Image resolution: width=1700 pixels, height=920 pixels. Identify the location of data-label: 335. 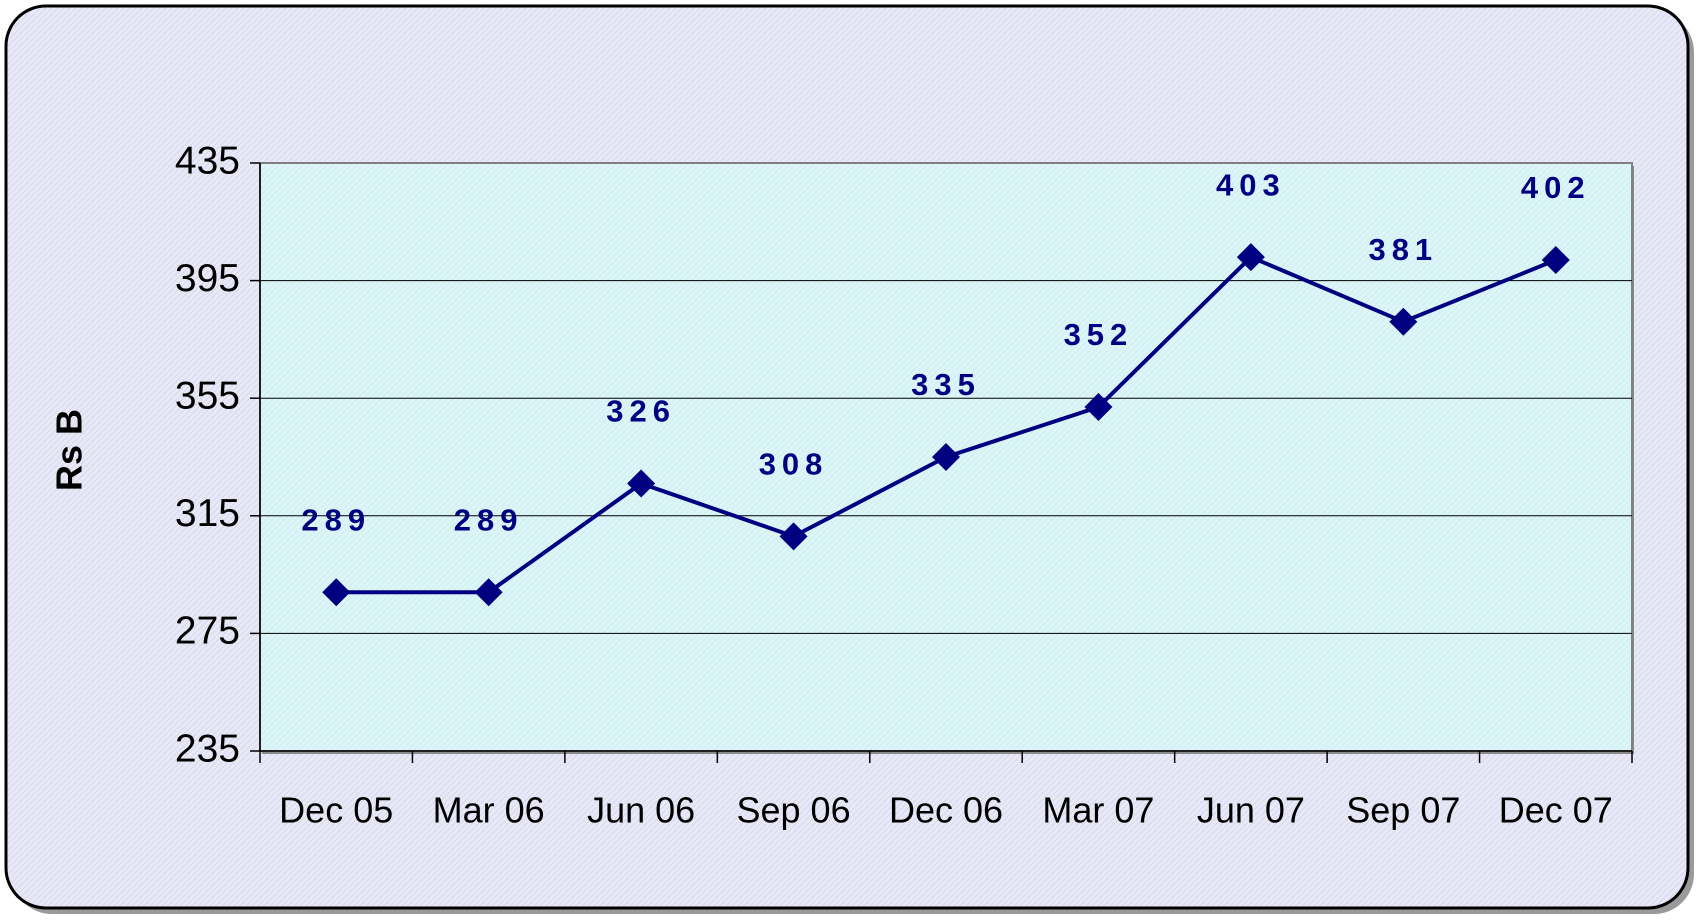
(946, 384).